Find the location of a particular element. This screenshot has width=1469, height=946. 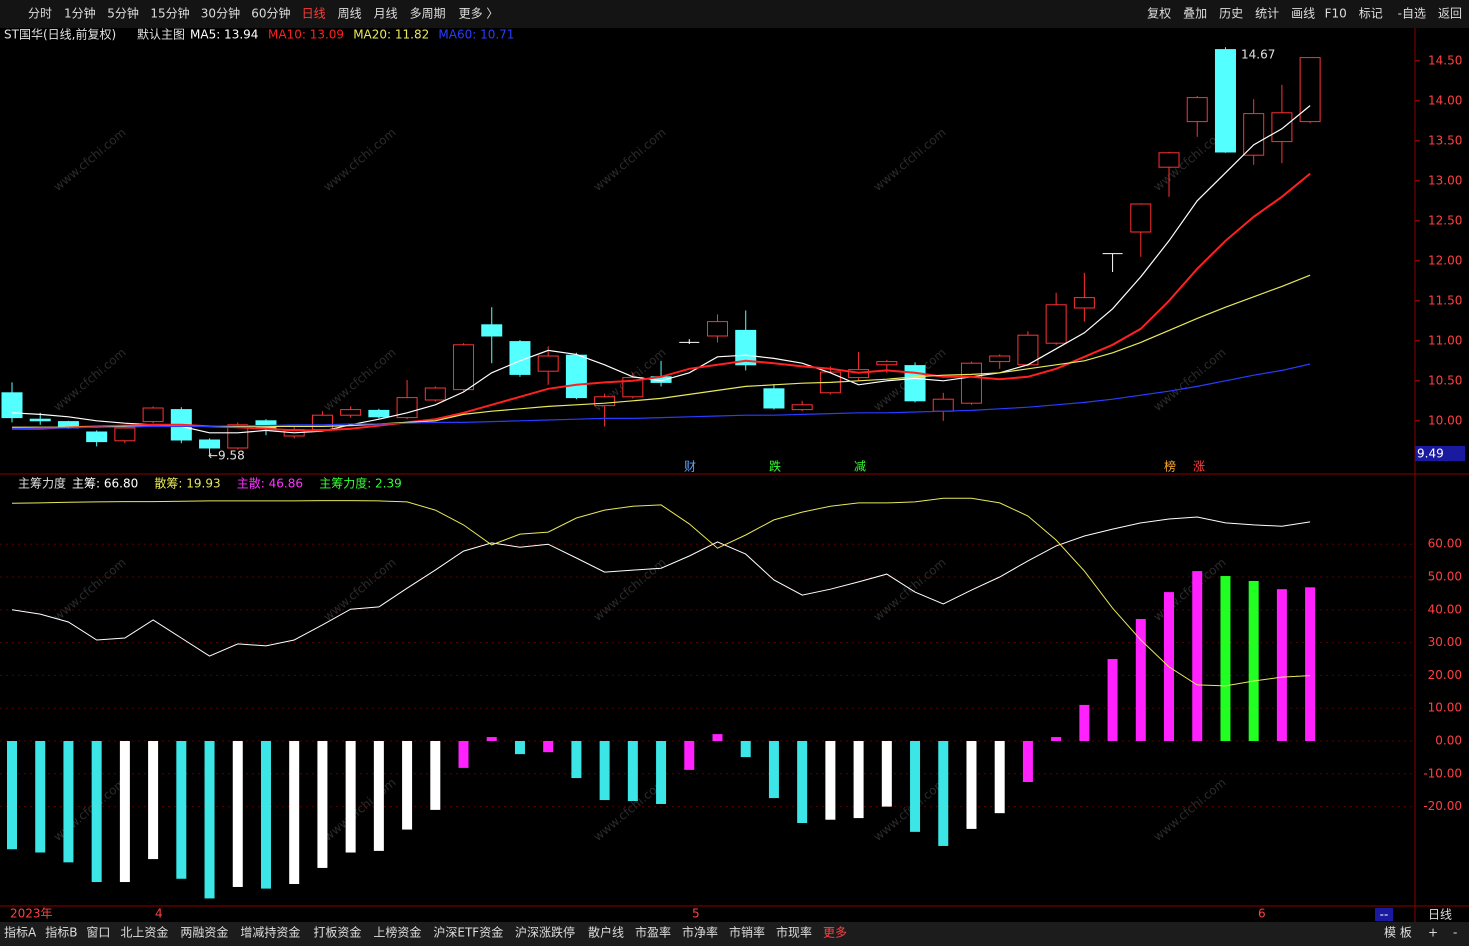

event-marker: 财 is located at coordinates (690, 467).